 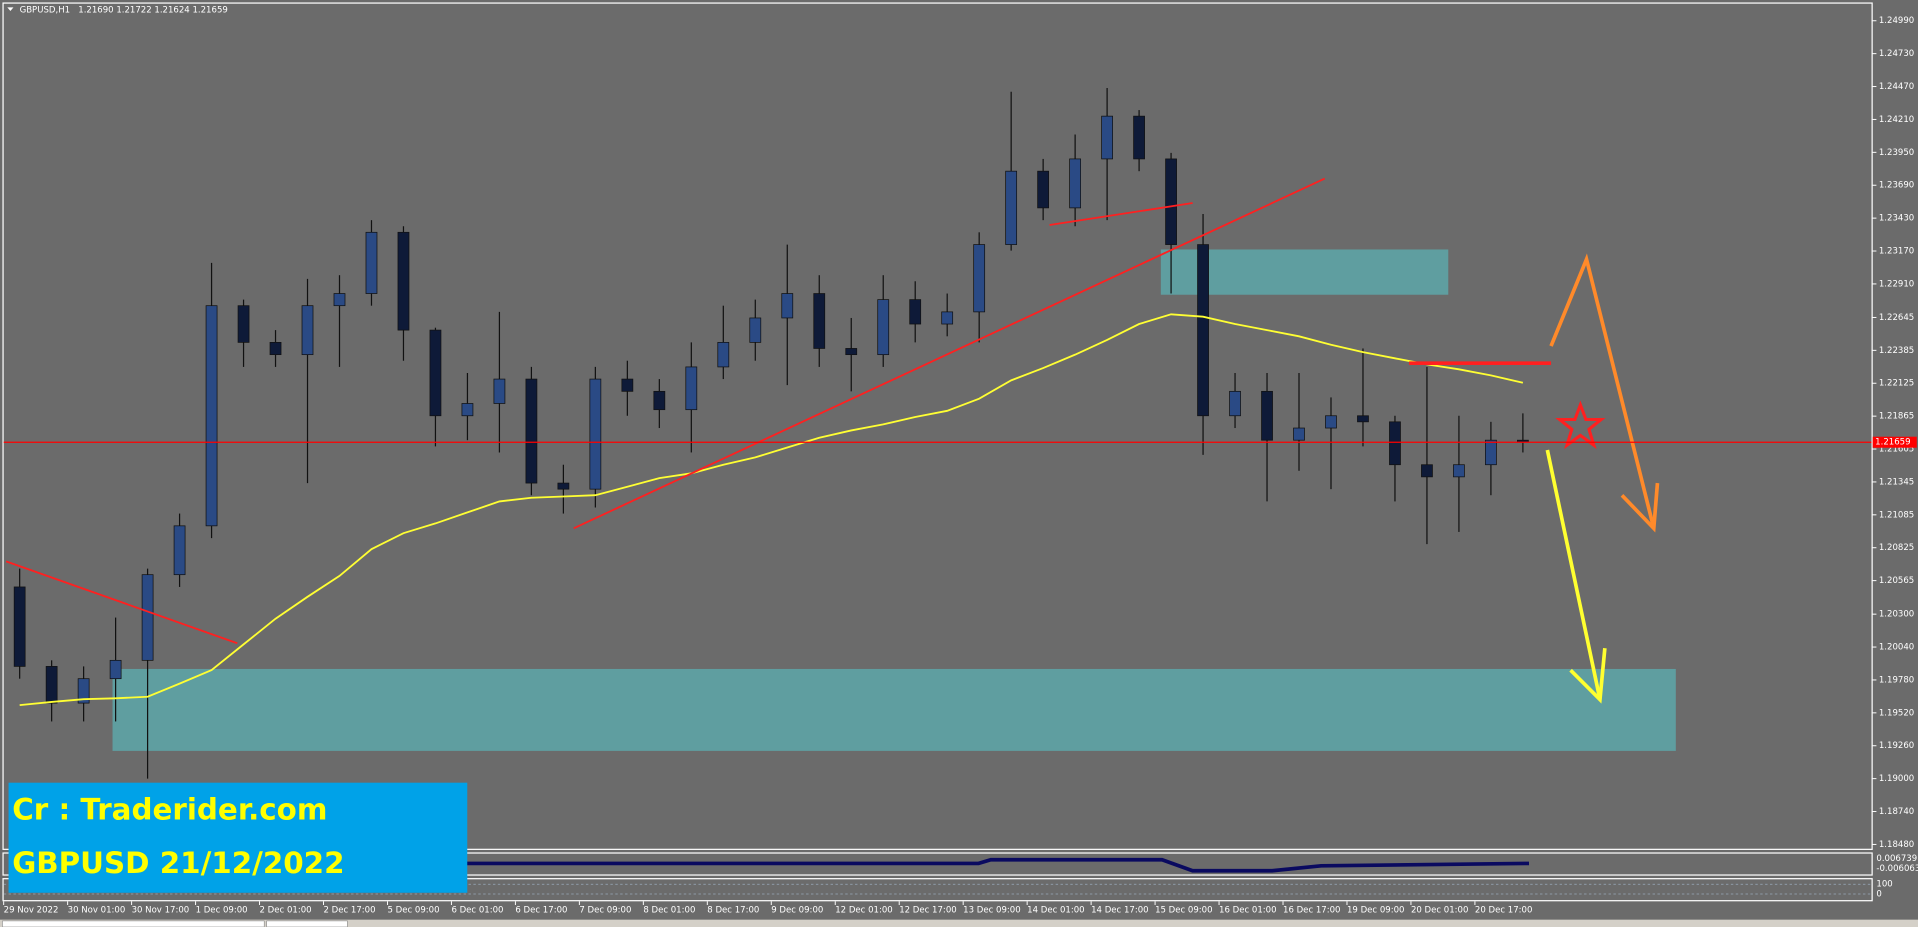 I want to click on tab-bar, so click(x=959, y=923).